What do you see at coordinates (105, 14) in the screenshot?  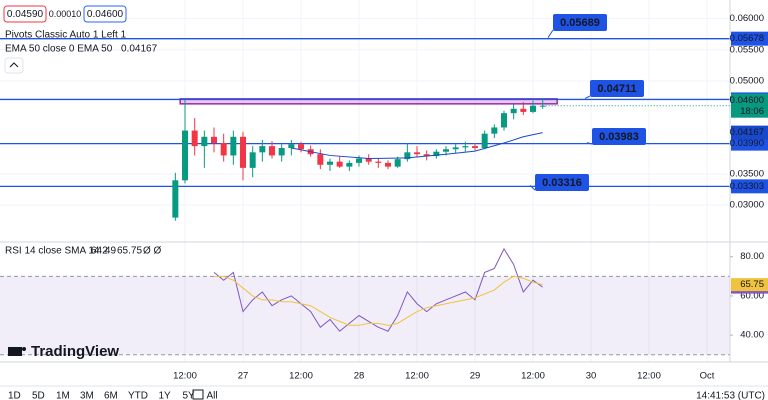 I see `ask-box` at bounding box center [105, 14].